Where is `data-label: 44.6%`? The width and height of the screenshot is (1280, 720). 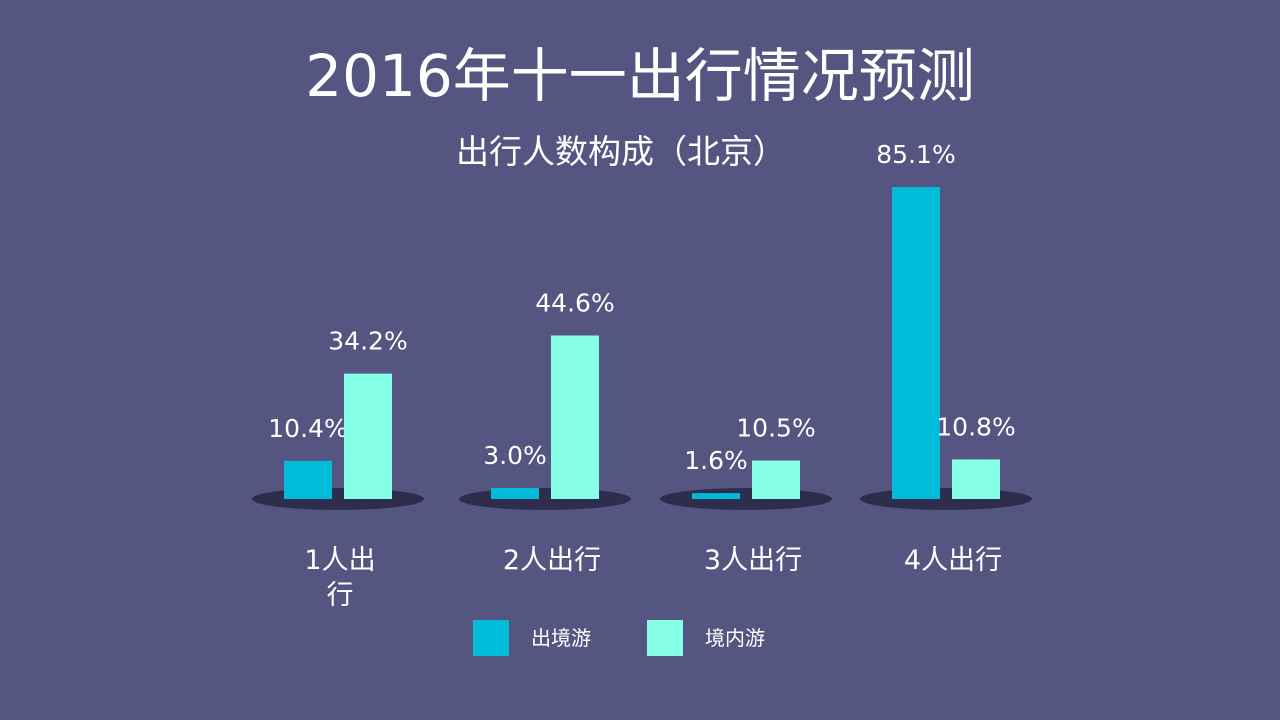
data-label: 44.6% is located at coordinates (574, 302).